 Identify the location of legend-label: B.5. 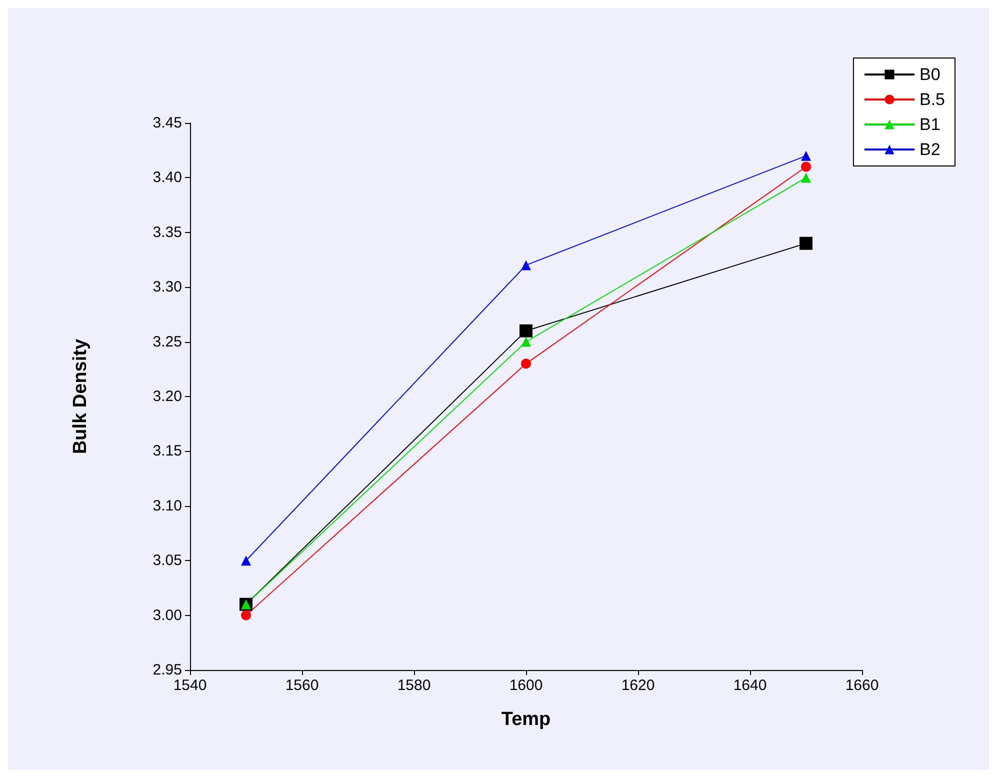
(932, 99).